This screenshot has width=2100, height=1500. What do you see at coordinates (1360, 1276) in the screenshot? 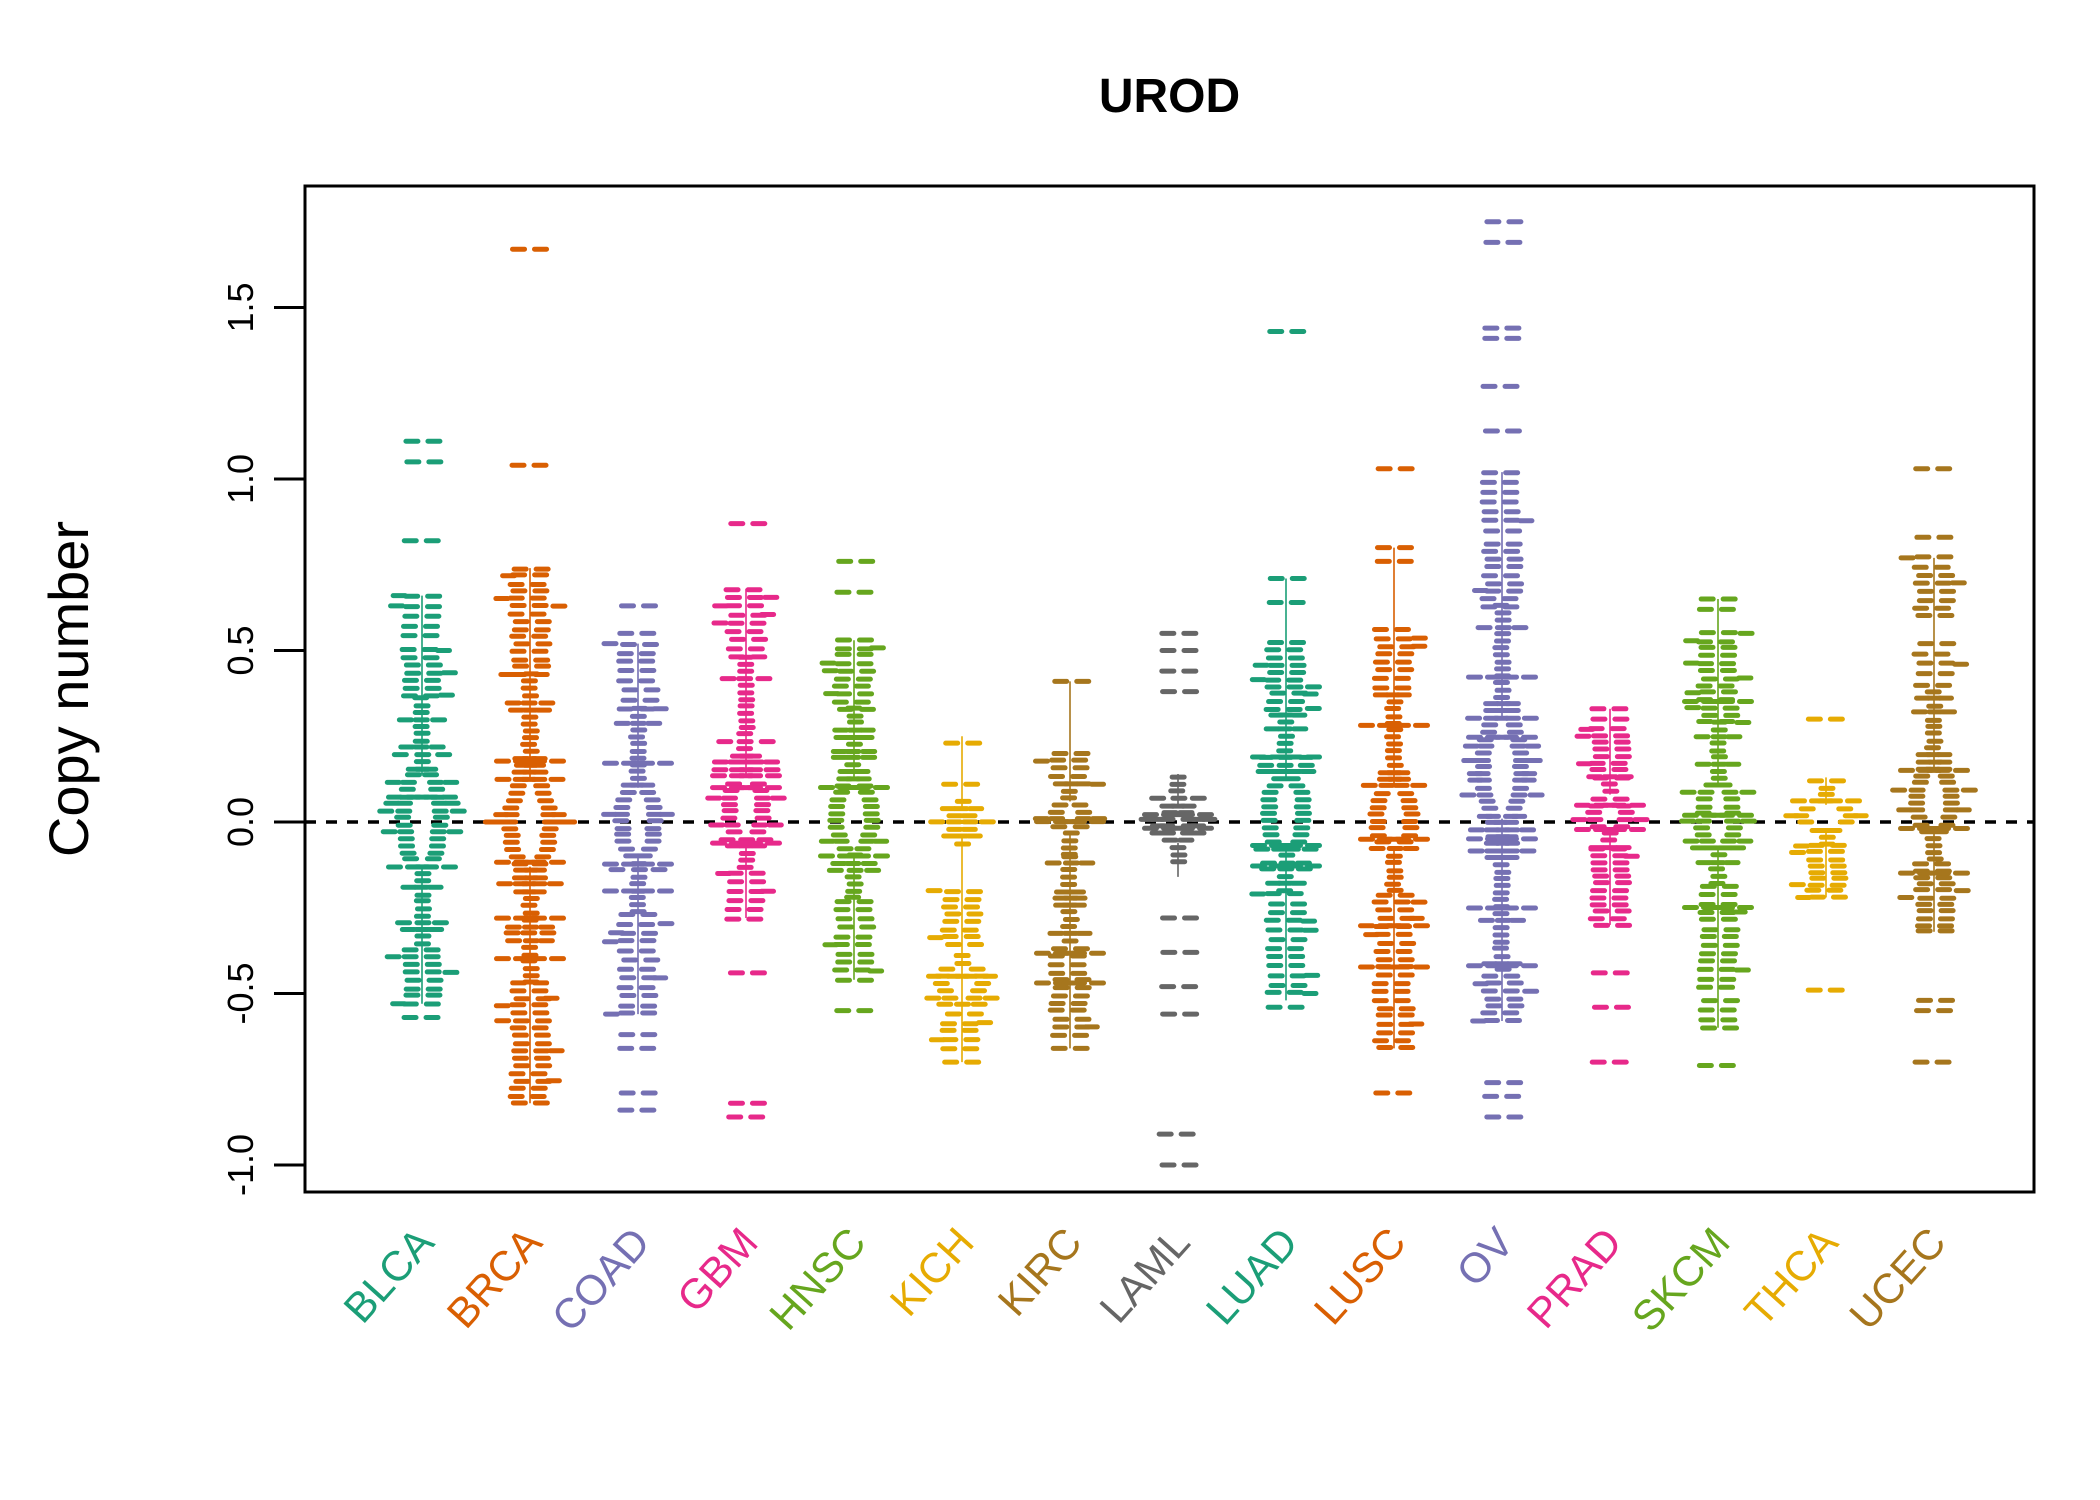
I see `x-label-LUSC: LUSC` at bounding box center [1360, 1276].